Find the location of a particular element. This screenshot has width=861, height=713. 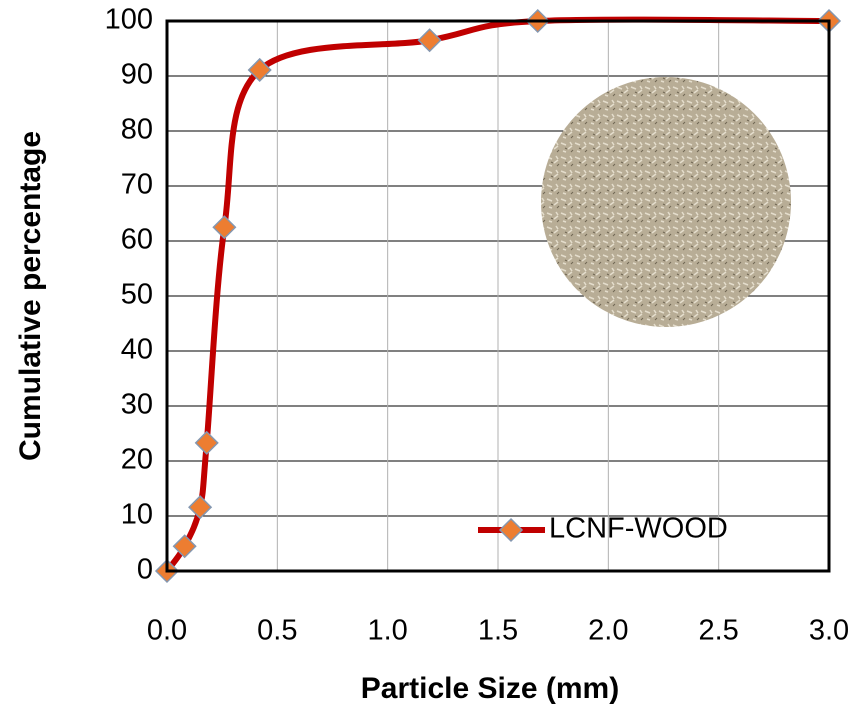

x-axis-title: Particle Size (mm) is located at coordinates (490, 688).